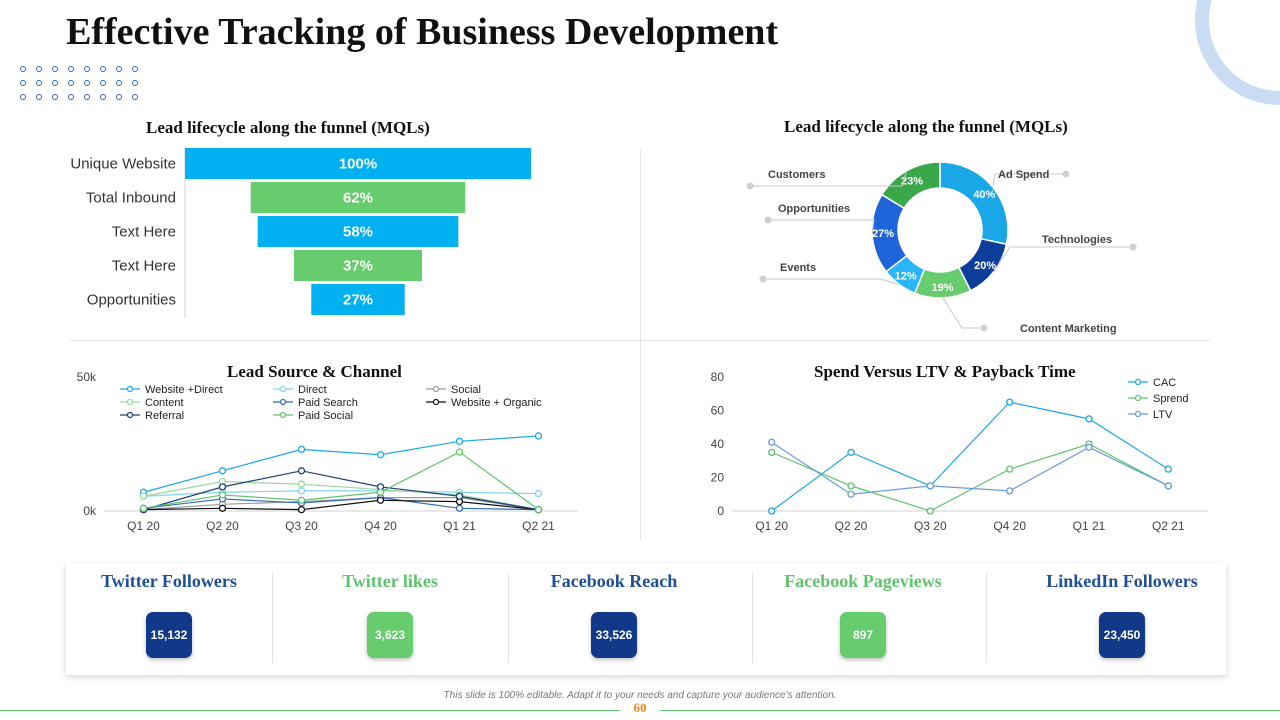  I want to click on kpi-linkedin-followers: LinkedIn Followers 23,450, so click(1122, 619).